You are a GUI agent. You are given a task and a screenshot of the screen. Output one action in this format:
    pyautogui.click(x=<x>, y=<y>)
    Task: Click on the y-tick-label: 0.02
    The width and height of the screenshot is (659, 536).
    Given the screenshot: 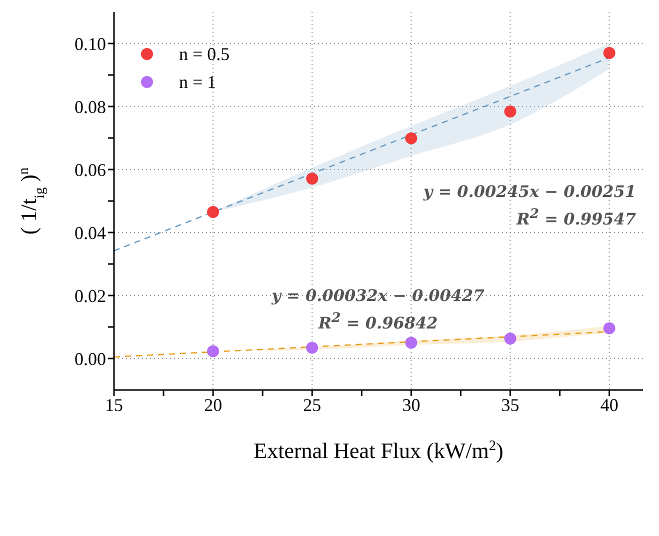 What is the action you would take?
    pyautogui.click(x=90, y=296)
    